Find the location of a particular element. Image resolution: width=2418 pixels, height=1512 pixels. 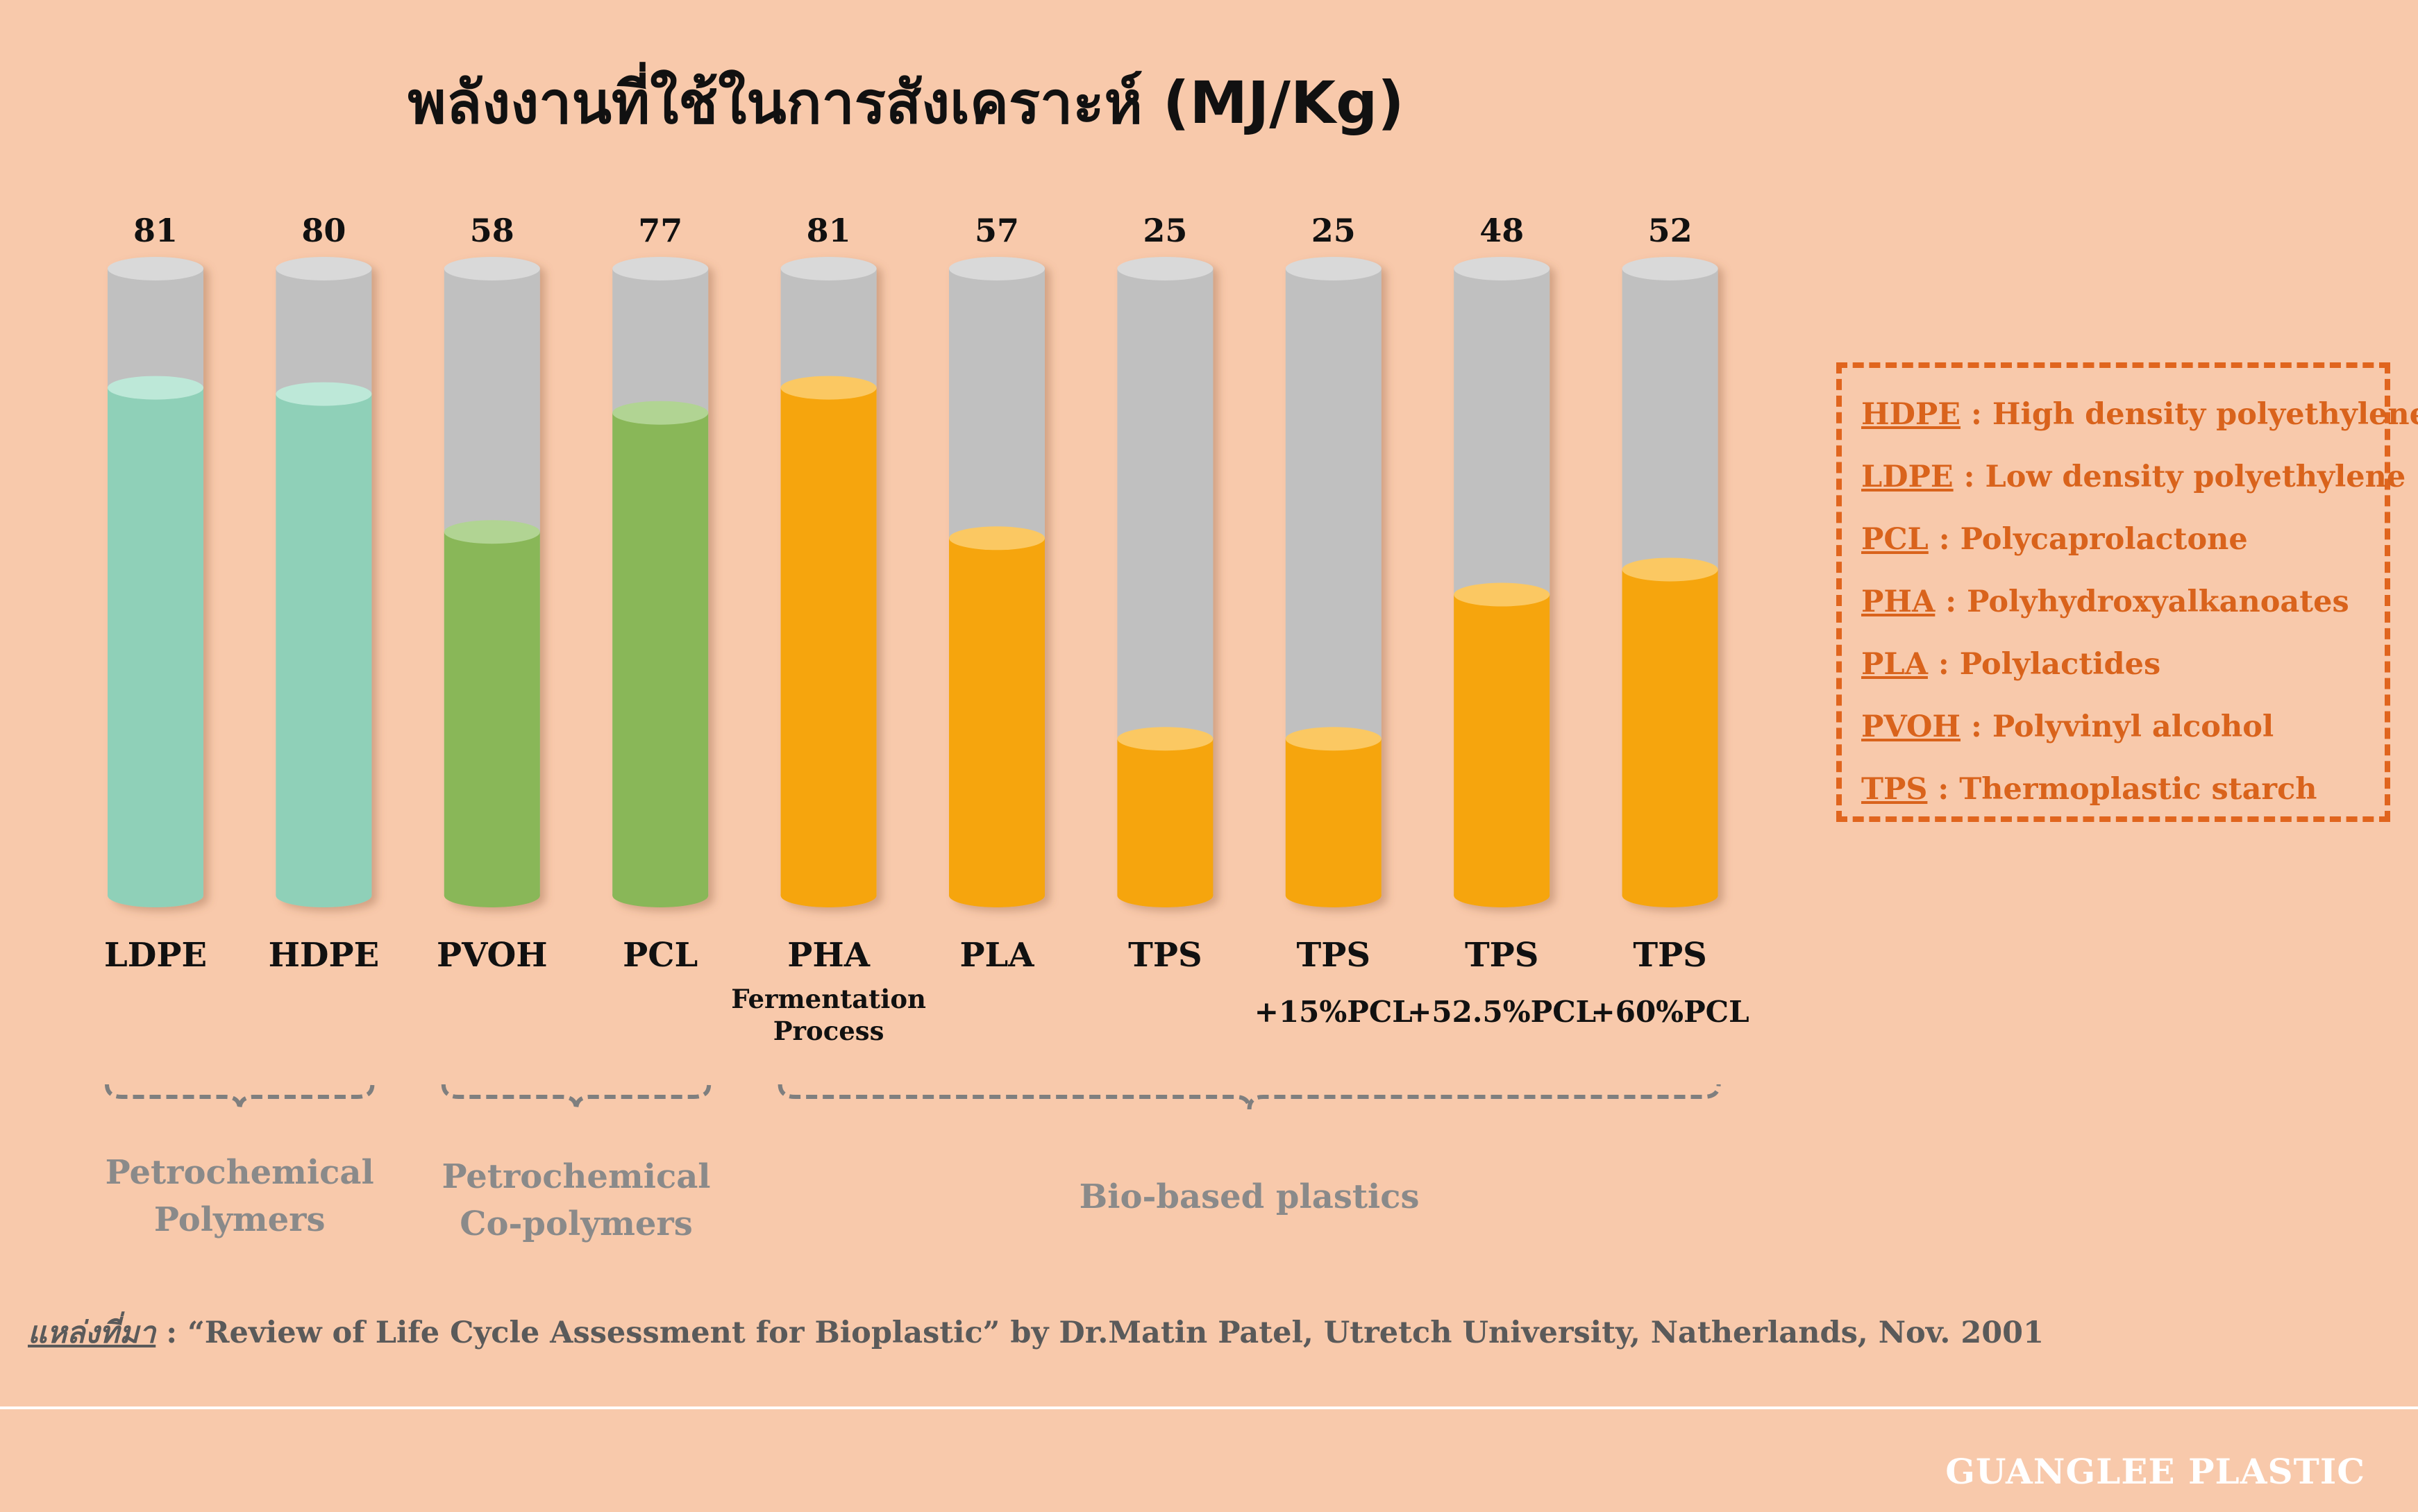

bar-category-label: PCL is located at coordinates (661, 955).